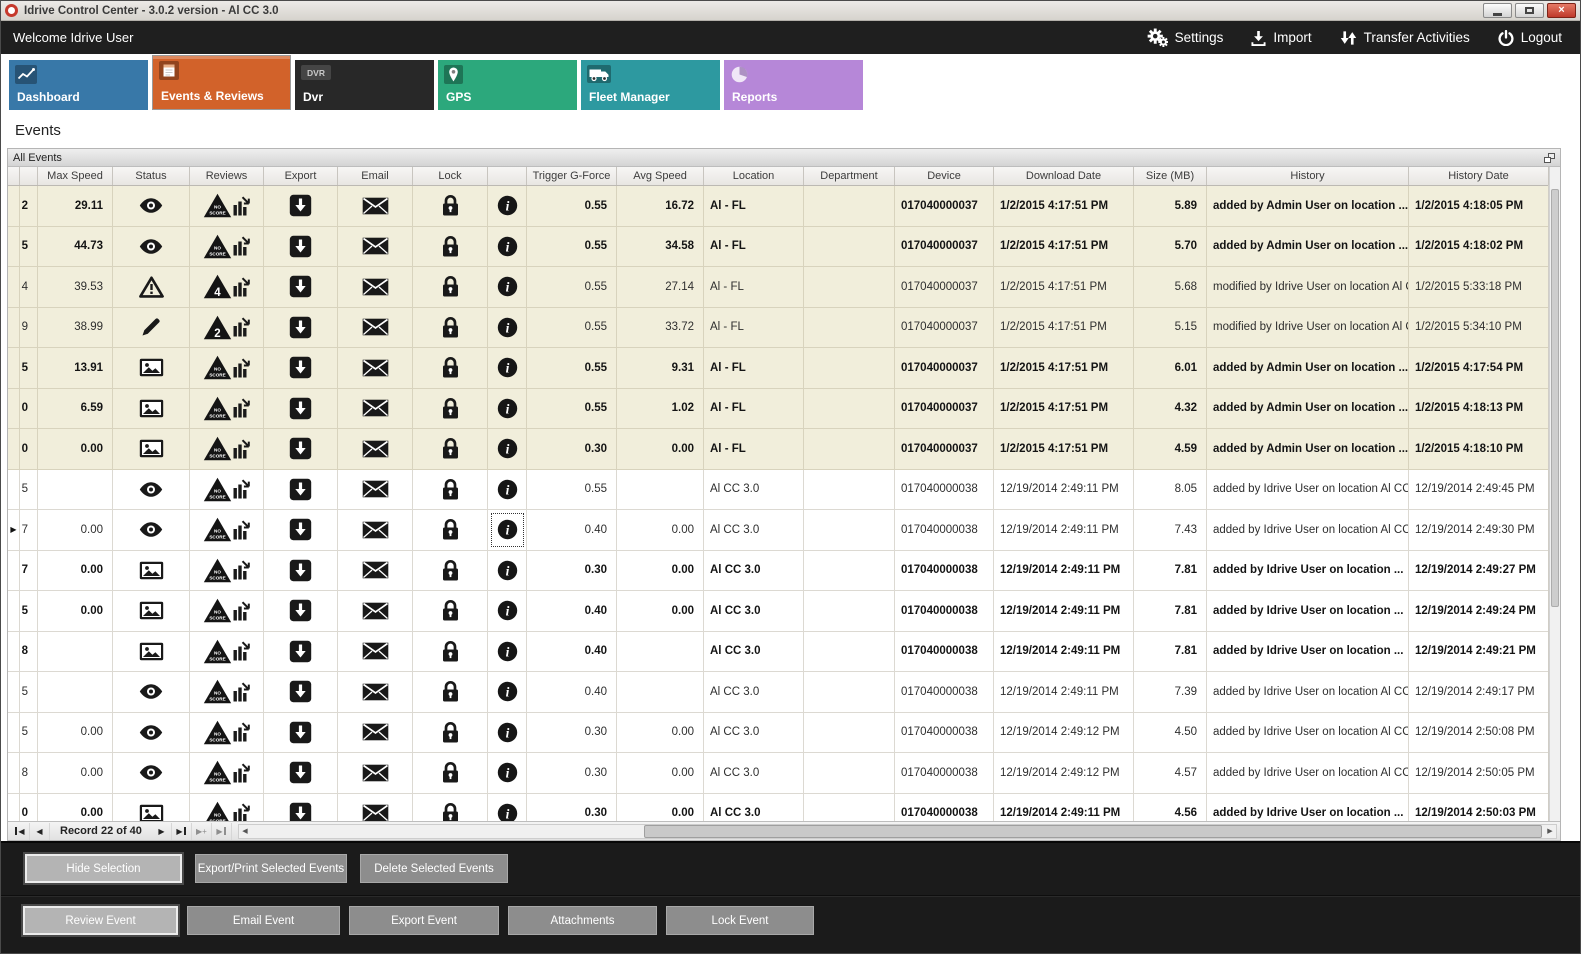  Describe the element at coordinates (1405, 38) in the screenshot. I see `topbar-action-transfer-activities: Transfer Activities` at that location.